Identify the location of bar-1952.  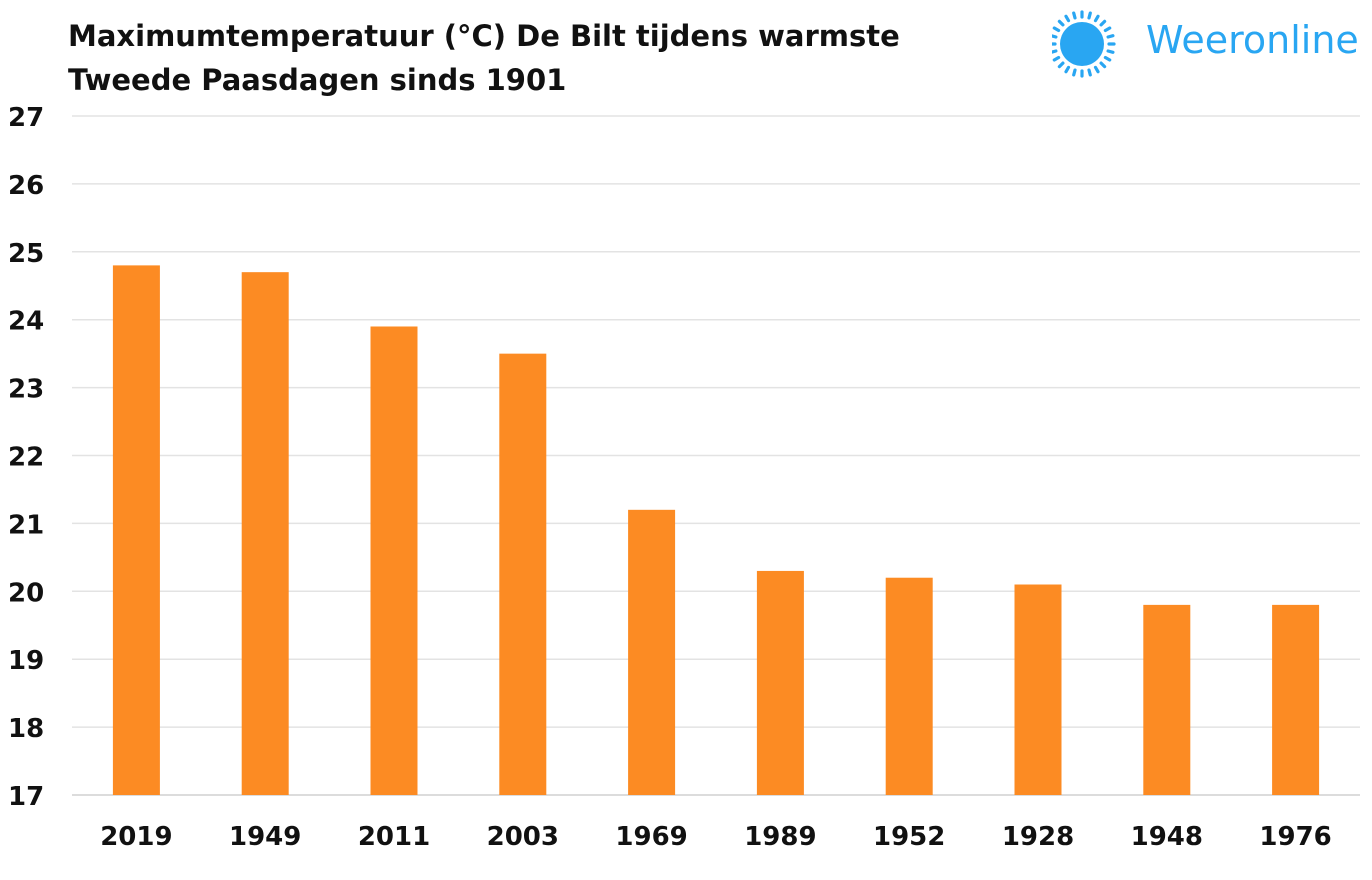
(909, 686).